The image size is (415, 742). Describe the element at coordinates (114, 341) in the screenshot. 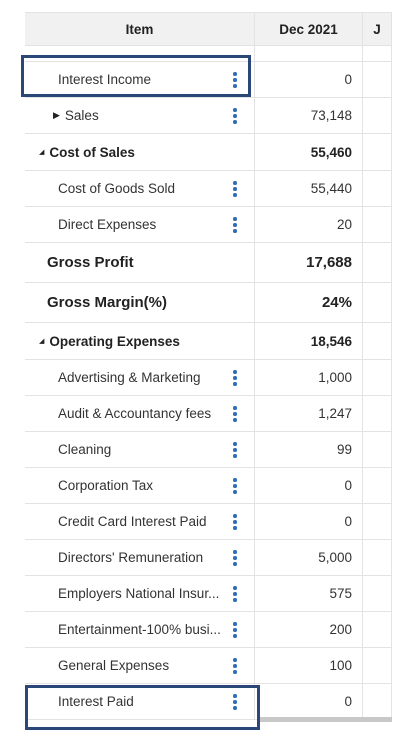

I see `row-label-text: Operating Expenses` at that location.